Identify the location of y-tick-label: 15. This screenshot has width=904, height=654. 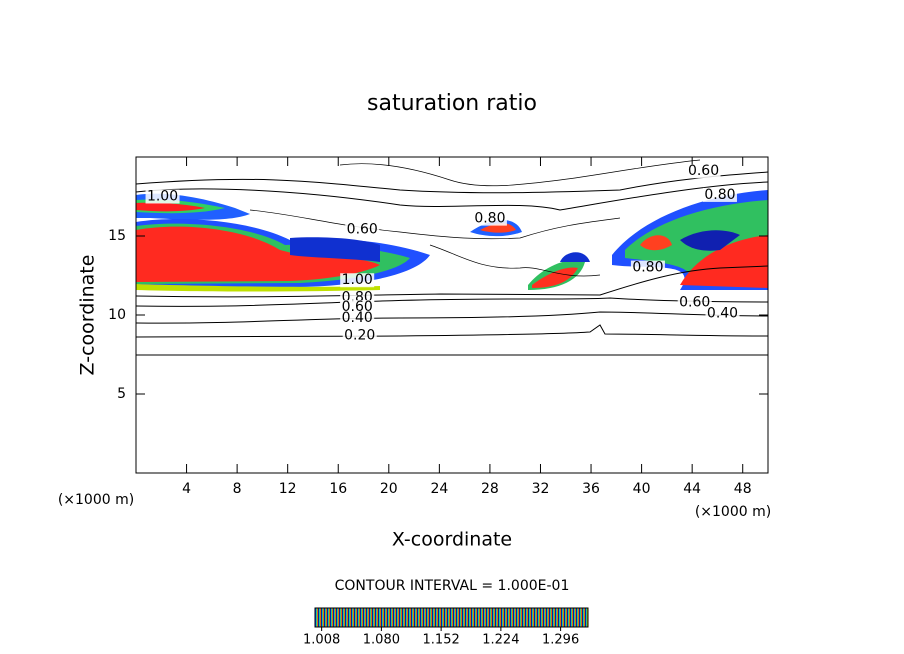
(117, 236).